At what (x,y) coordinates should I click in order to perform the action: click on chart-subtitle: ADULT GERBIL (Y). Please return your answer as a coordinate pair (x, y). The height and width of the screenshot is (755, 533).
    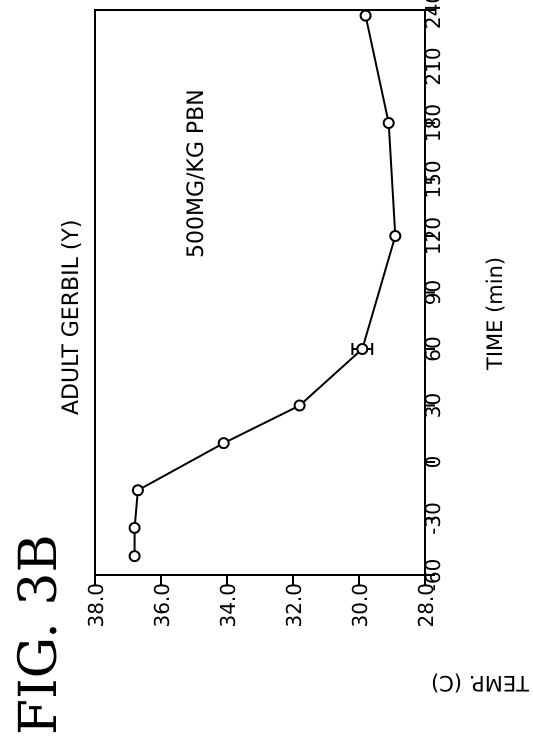
    Looking at the image, I should click on (71, 317).